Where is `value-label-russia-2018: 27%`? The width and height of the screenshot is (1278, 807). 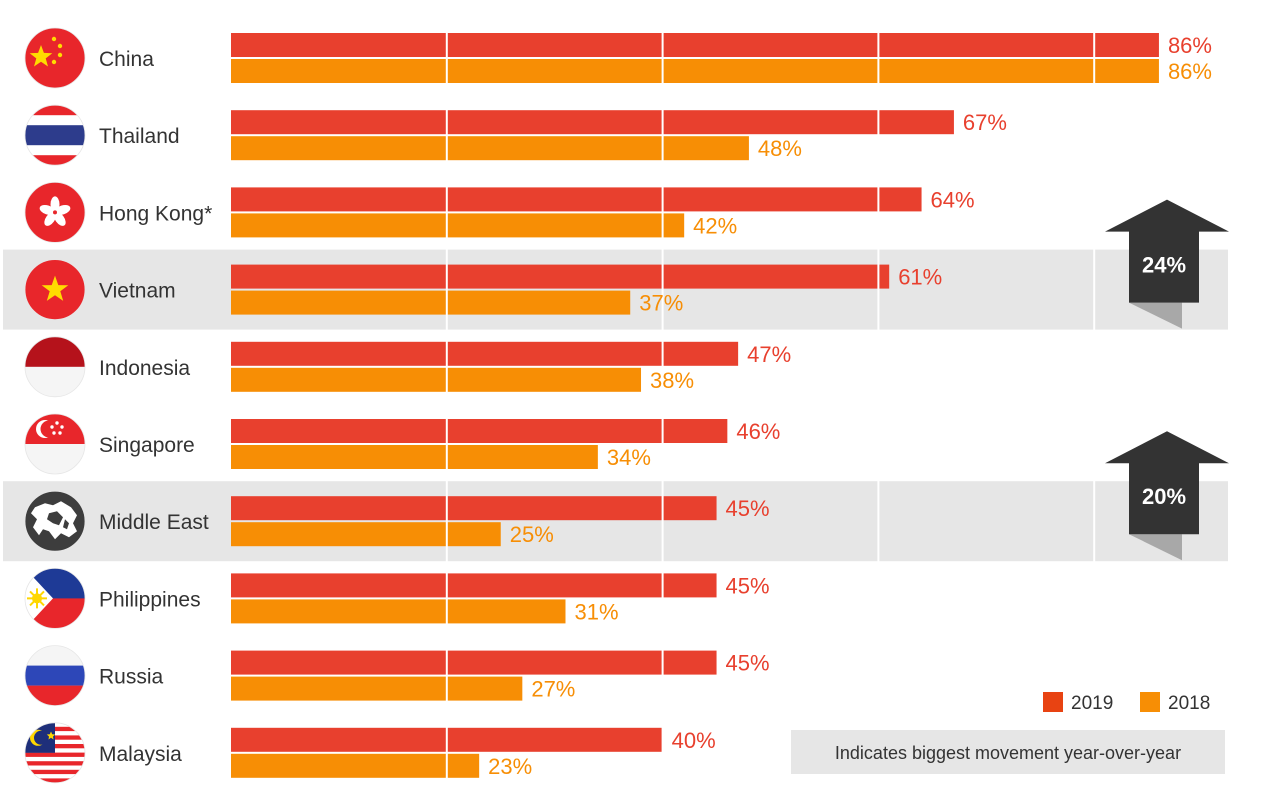
value-label-russia-2018: 27% is located at coordinates (553, 689).